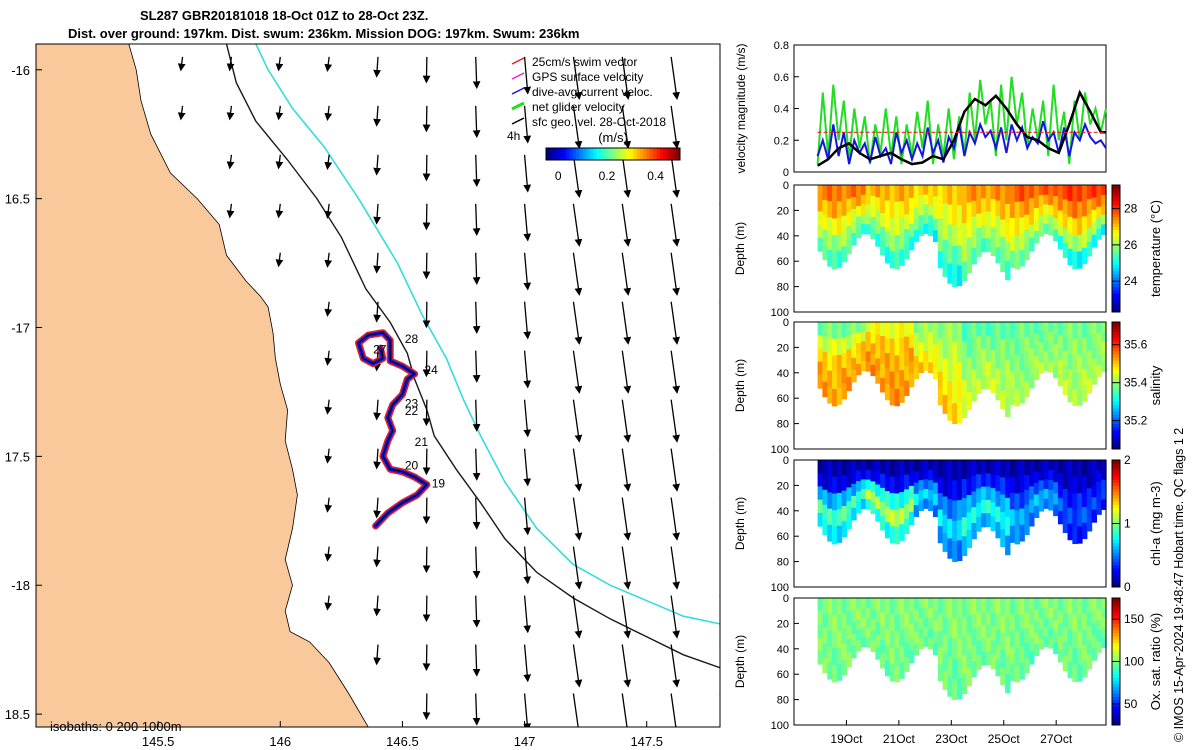 The width and height of the screenshot is (1200, 750). What do you see at coordinates (671, 154) in the screenshot?
I see `speed-colorbar-cell` at bounding box center [671, 154].